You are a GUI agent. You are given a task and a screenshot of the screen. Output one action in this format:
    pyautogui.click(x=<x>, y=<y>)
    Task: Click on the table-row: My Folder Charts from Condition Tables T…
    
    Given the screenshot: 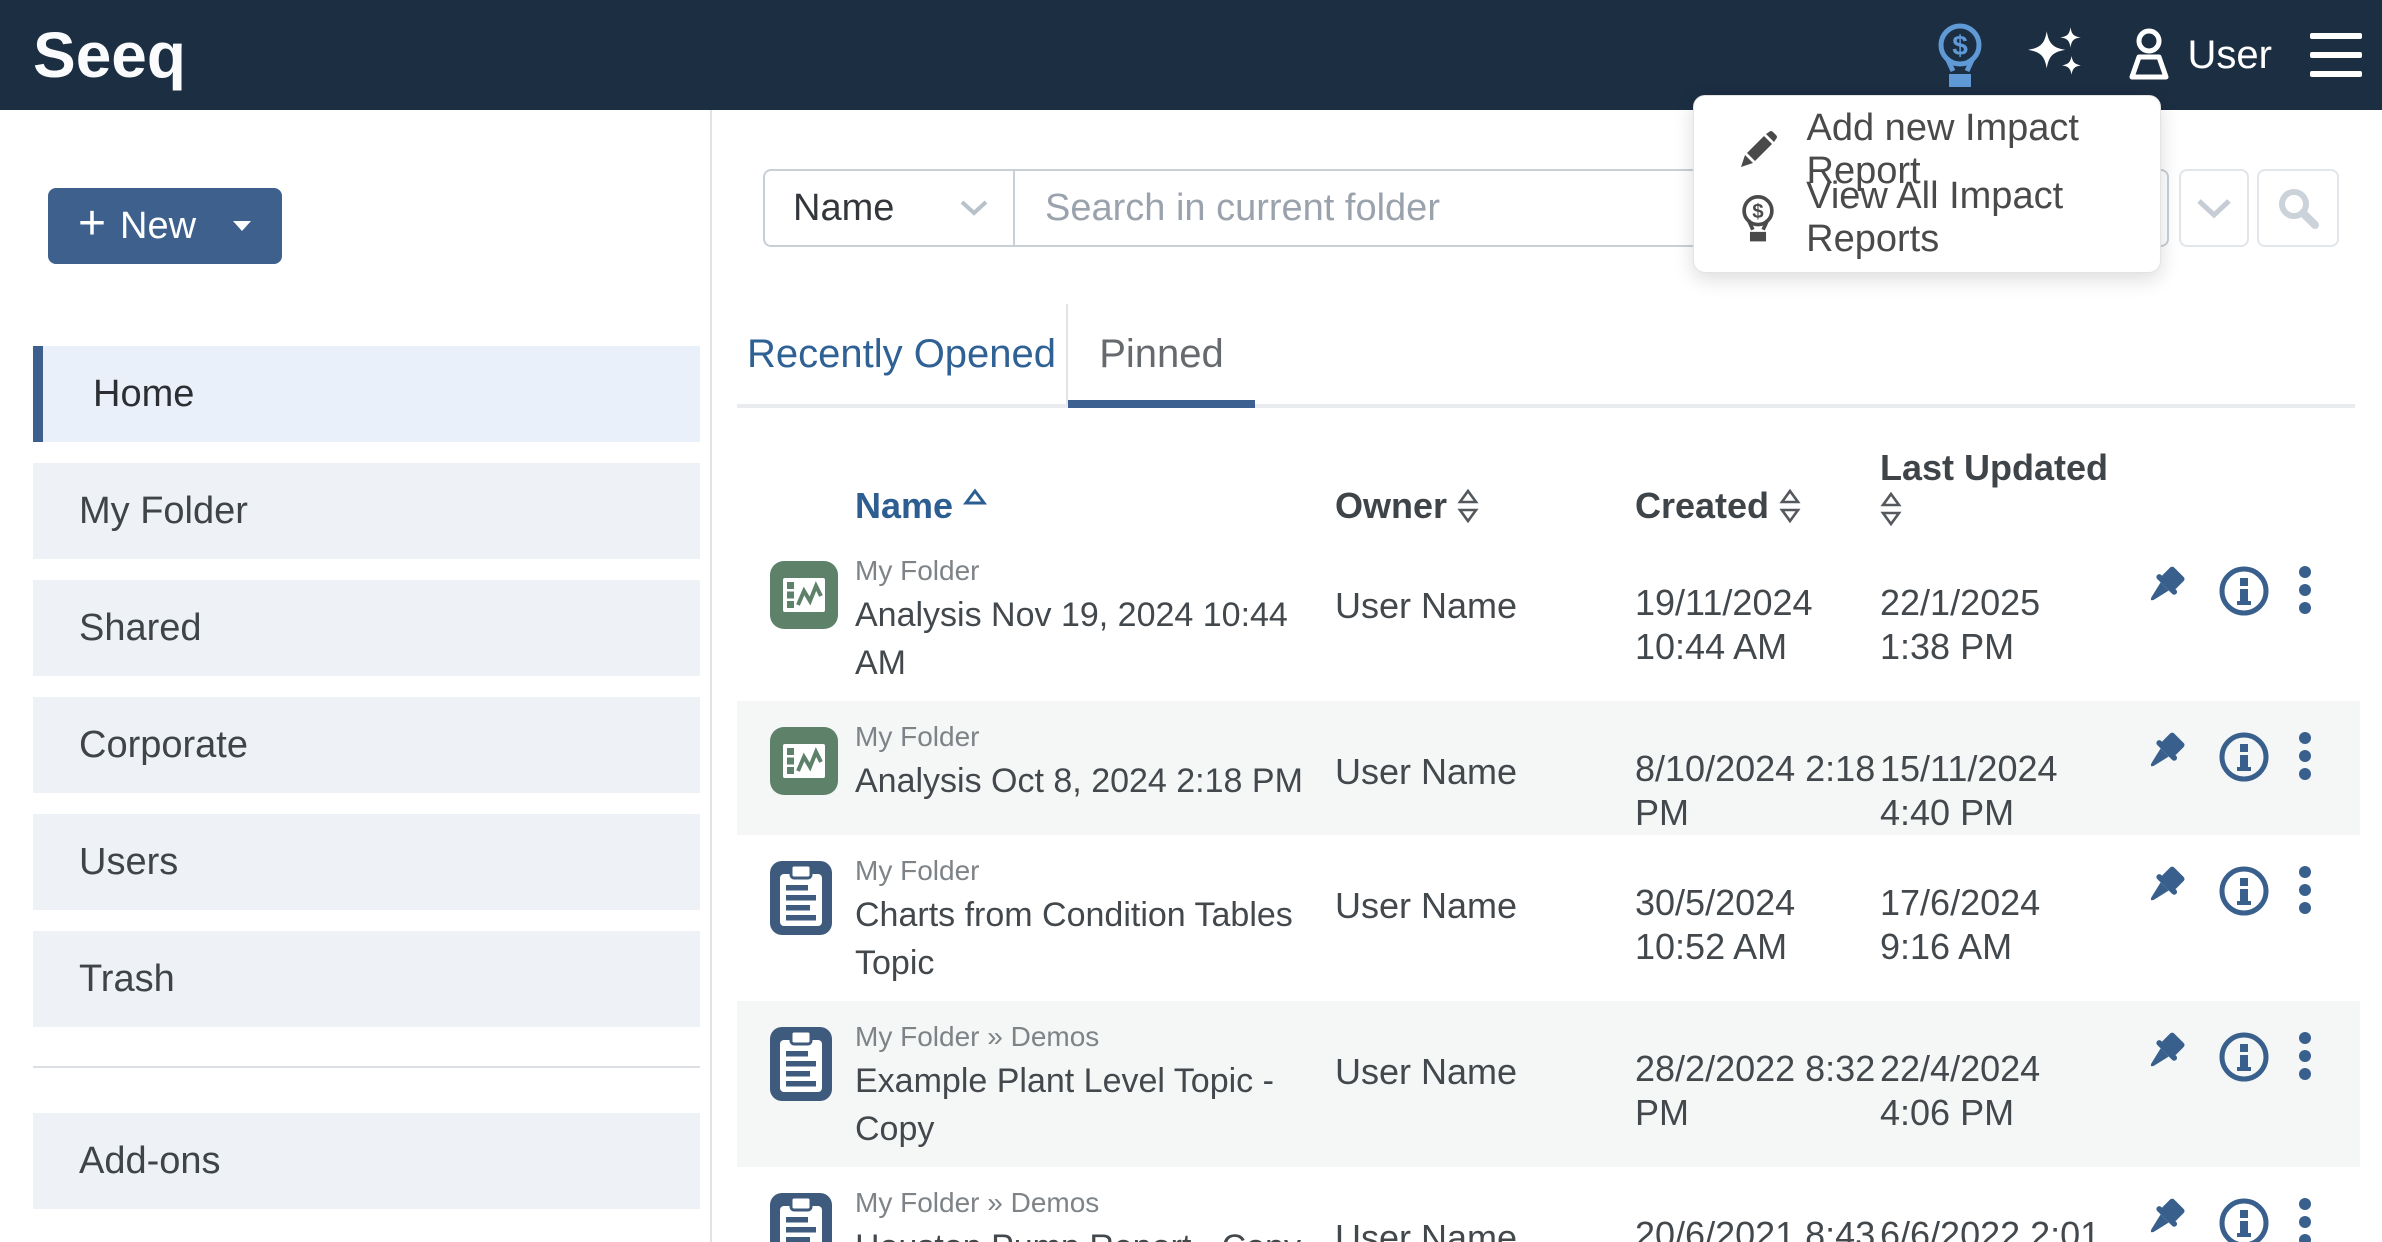 What is the action you would take?
    pyautogui.click(x=1548, y=918)
    